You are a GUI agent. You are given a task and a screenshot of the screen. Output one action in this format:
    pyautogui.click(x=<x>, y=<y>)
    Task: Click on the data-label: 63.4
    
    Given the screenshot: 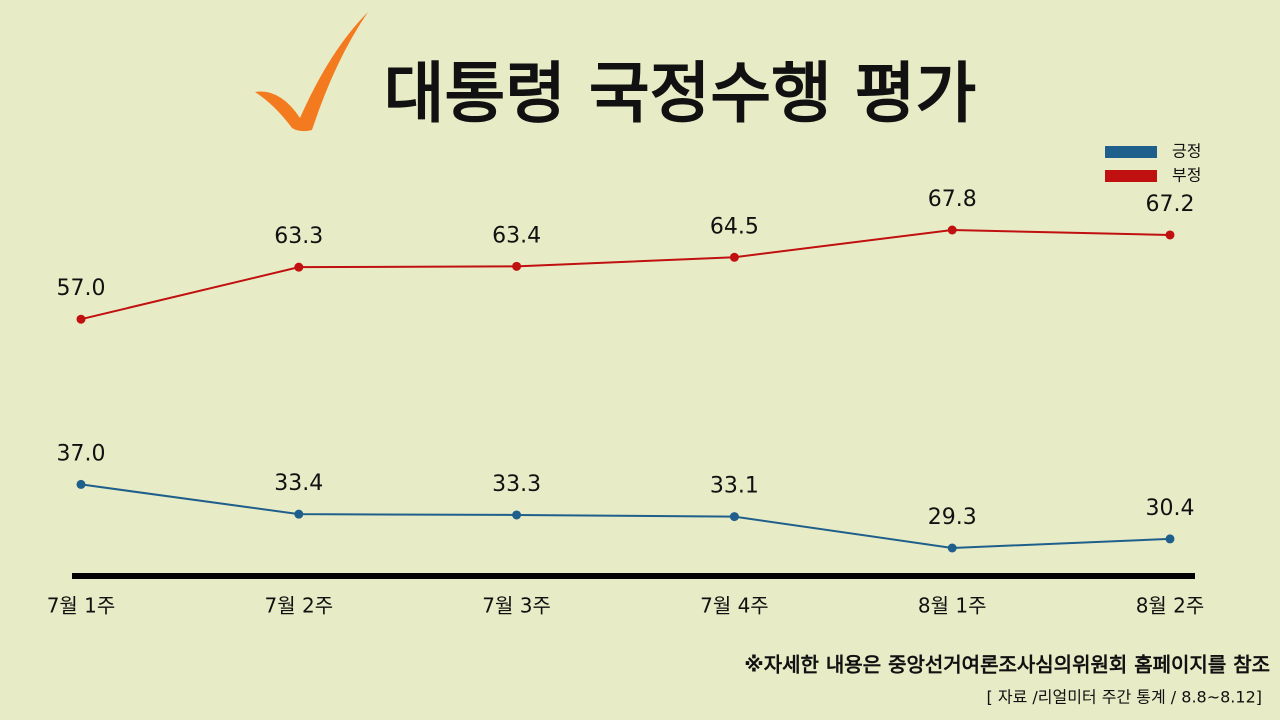 What is the action you would take?
    pyautogui.click(x=516, y=235)
    